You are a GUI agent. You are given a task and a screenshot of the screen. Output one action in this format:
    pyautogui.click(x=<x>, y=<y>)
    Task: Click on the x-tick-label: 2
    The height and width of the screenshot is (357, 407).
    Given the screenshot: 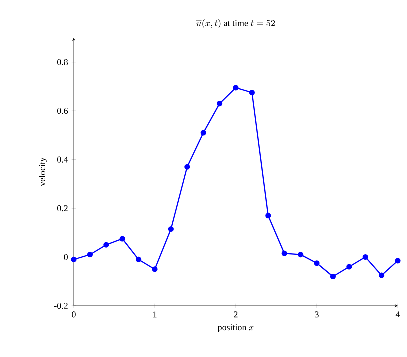 What is the action you would take?
    pyautogui.click(x=236, y=315)
    